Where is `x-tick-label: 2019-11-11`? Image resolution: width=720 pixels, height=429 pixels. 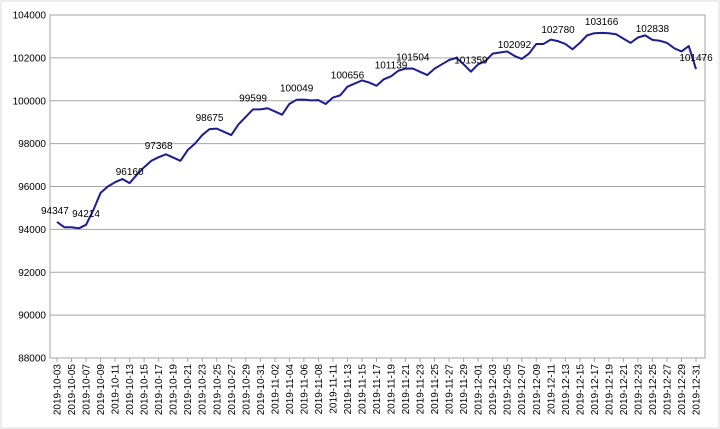 x-tick-label: 2019-11-11 is located at coordinates (333, 389).